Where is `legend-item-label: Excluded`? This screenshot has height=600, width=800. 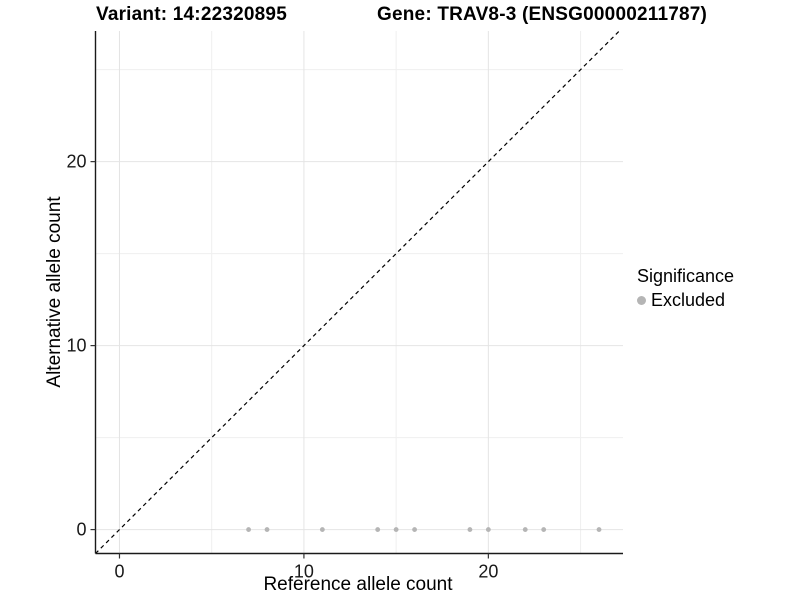
legend-item-label: Excluded is located at coordinates (688, 299).